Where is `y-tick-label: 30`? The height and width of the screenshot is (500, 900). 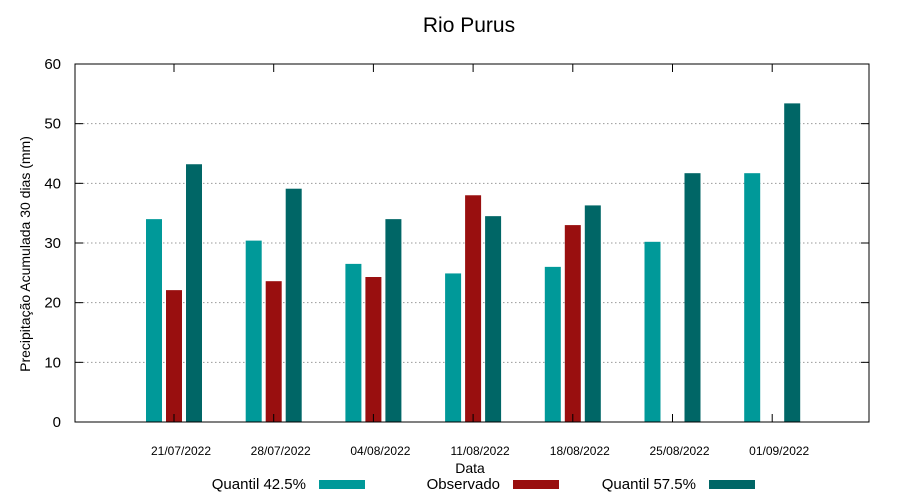 y-tick-label: 30 is located at coordinates (52, 243).